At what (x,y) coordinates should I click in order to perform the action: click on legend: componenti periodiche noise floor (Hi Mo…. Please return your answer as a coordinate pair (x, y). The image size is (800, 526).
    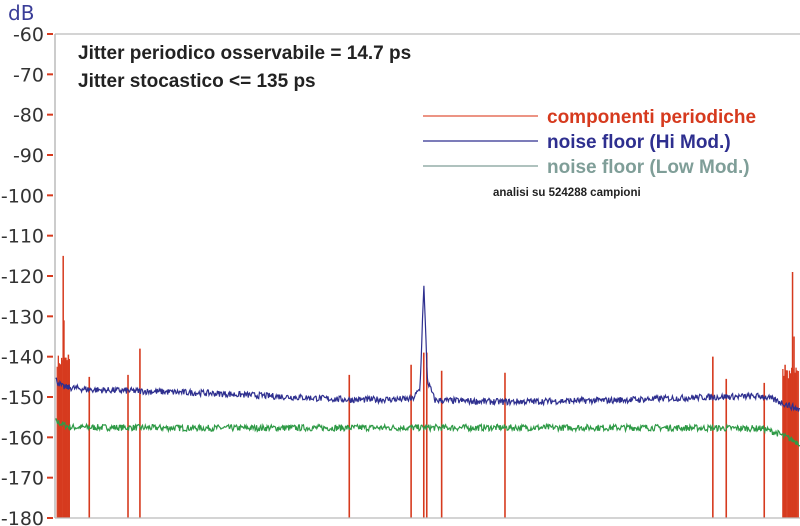
    Looking at the image, I should click on (589, 142).